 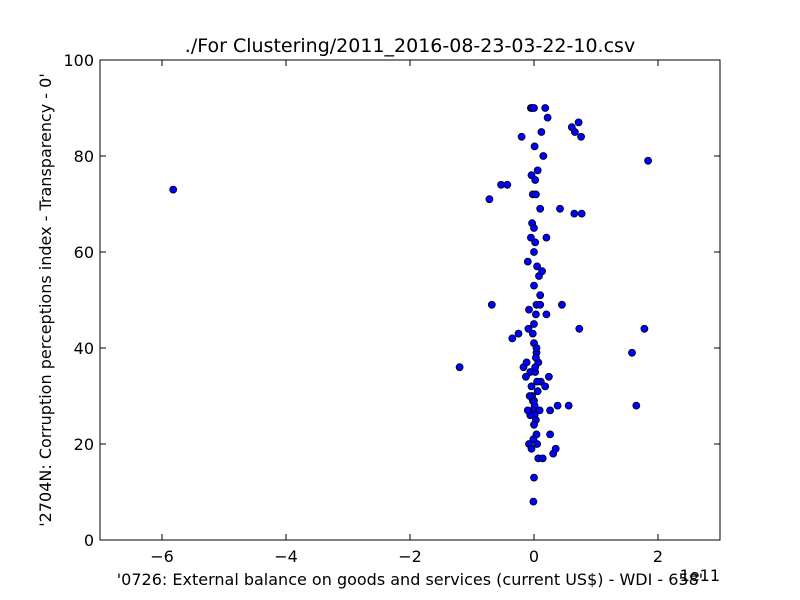 I want to click on x-tick-label: −2, so click(x=410, y=556).